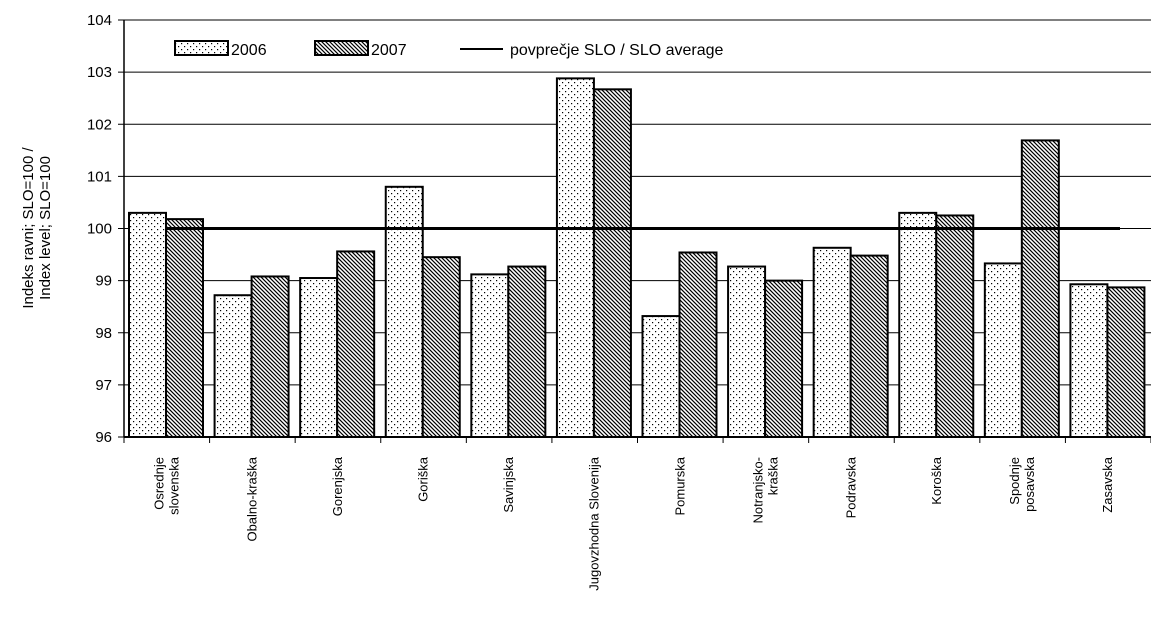 Image resolution: width=1151 pixels, height=621 pixels. What do you see at coordinates (757, 490) in the screenshot?
I see `category-label: Notranjsko-` at bounding box center [757, 490].